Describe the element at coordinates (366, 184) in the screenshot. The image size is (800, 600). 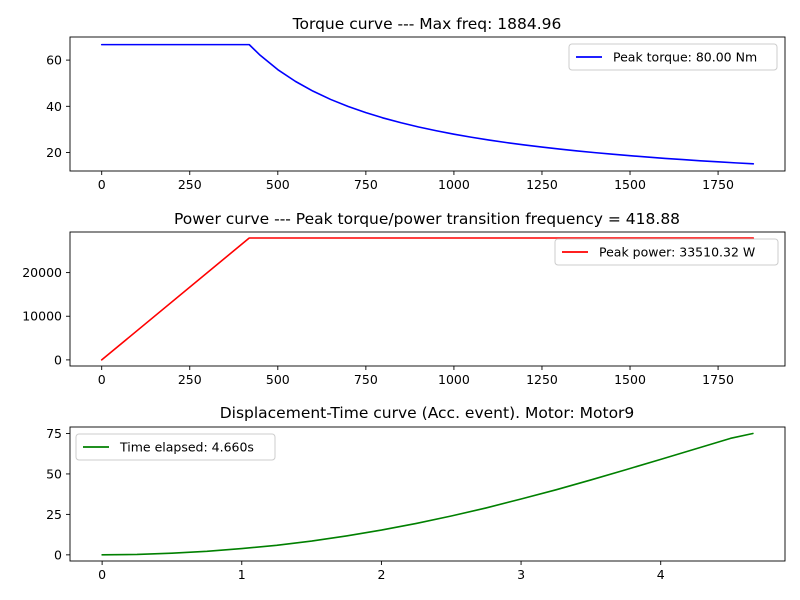
I see `torque-x-tick-label-3: 750` at that location.